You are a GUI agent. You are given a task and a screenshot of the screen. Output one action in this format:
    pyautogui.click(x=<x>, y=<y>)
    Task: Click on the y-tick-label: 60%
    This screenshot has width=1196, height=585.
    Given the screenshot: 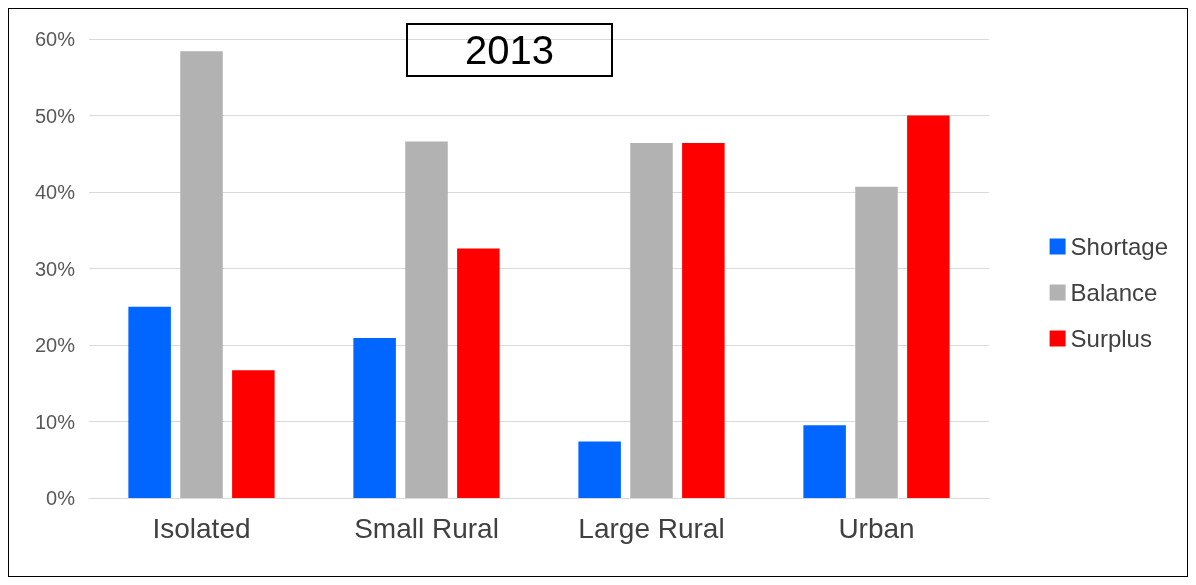 What is the action you would take?
    pyautogui.click(x=55, y=39)
    